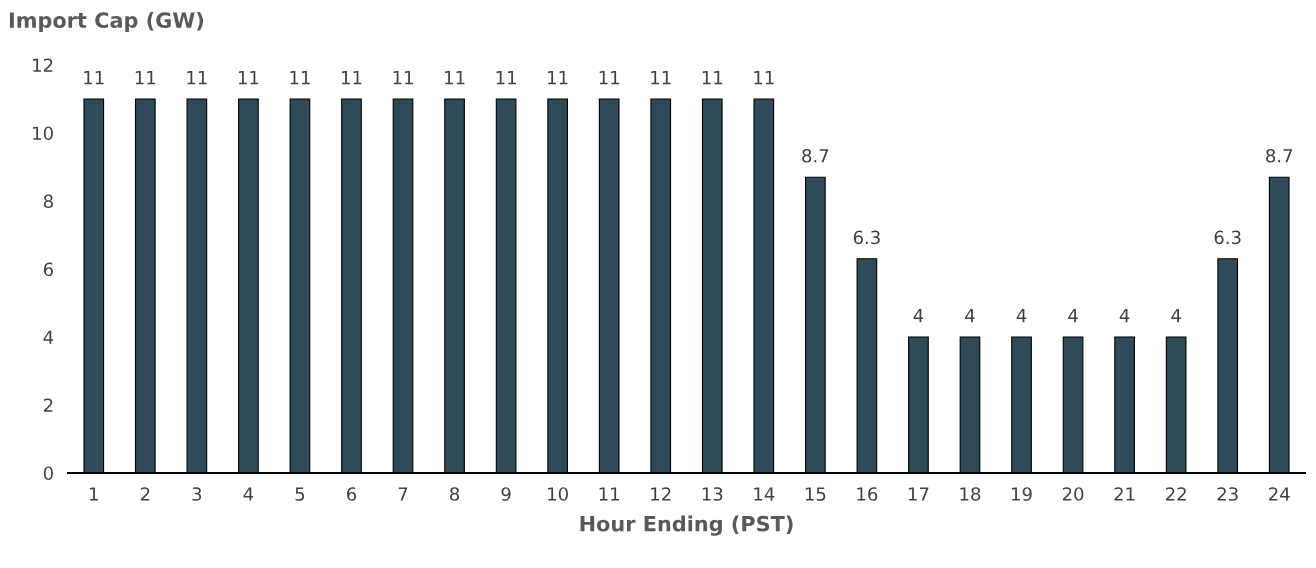  What do you see at coordinates (918, 494) in the screenshot?
I see `x-tick-label: 17` at bounding box center [918, 494].